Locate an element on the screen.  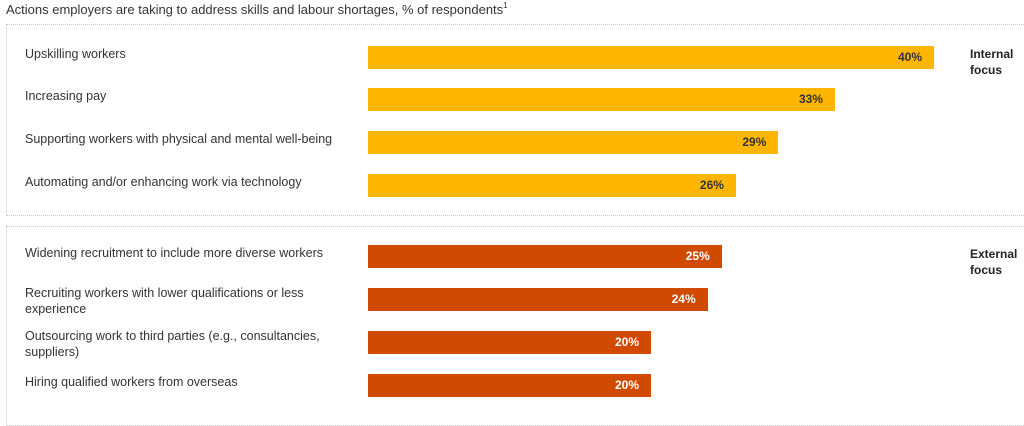
bar-value-label: 25% is located at coordinates (697, 256).